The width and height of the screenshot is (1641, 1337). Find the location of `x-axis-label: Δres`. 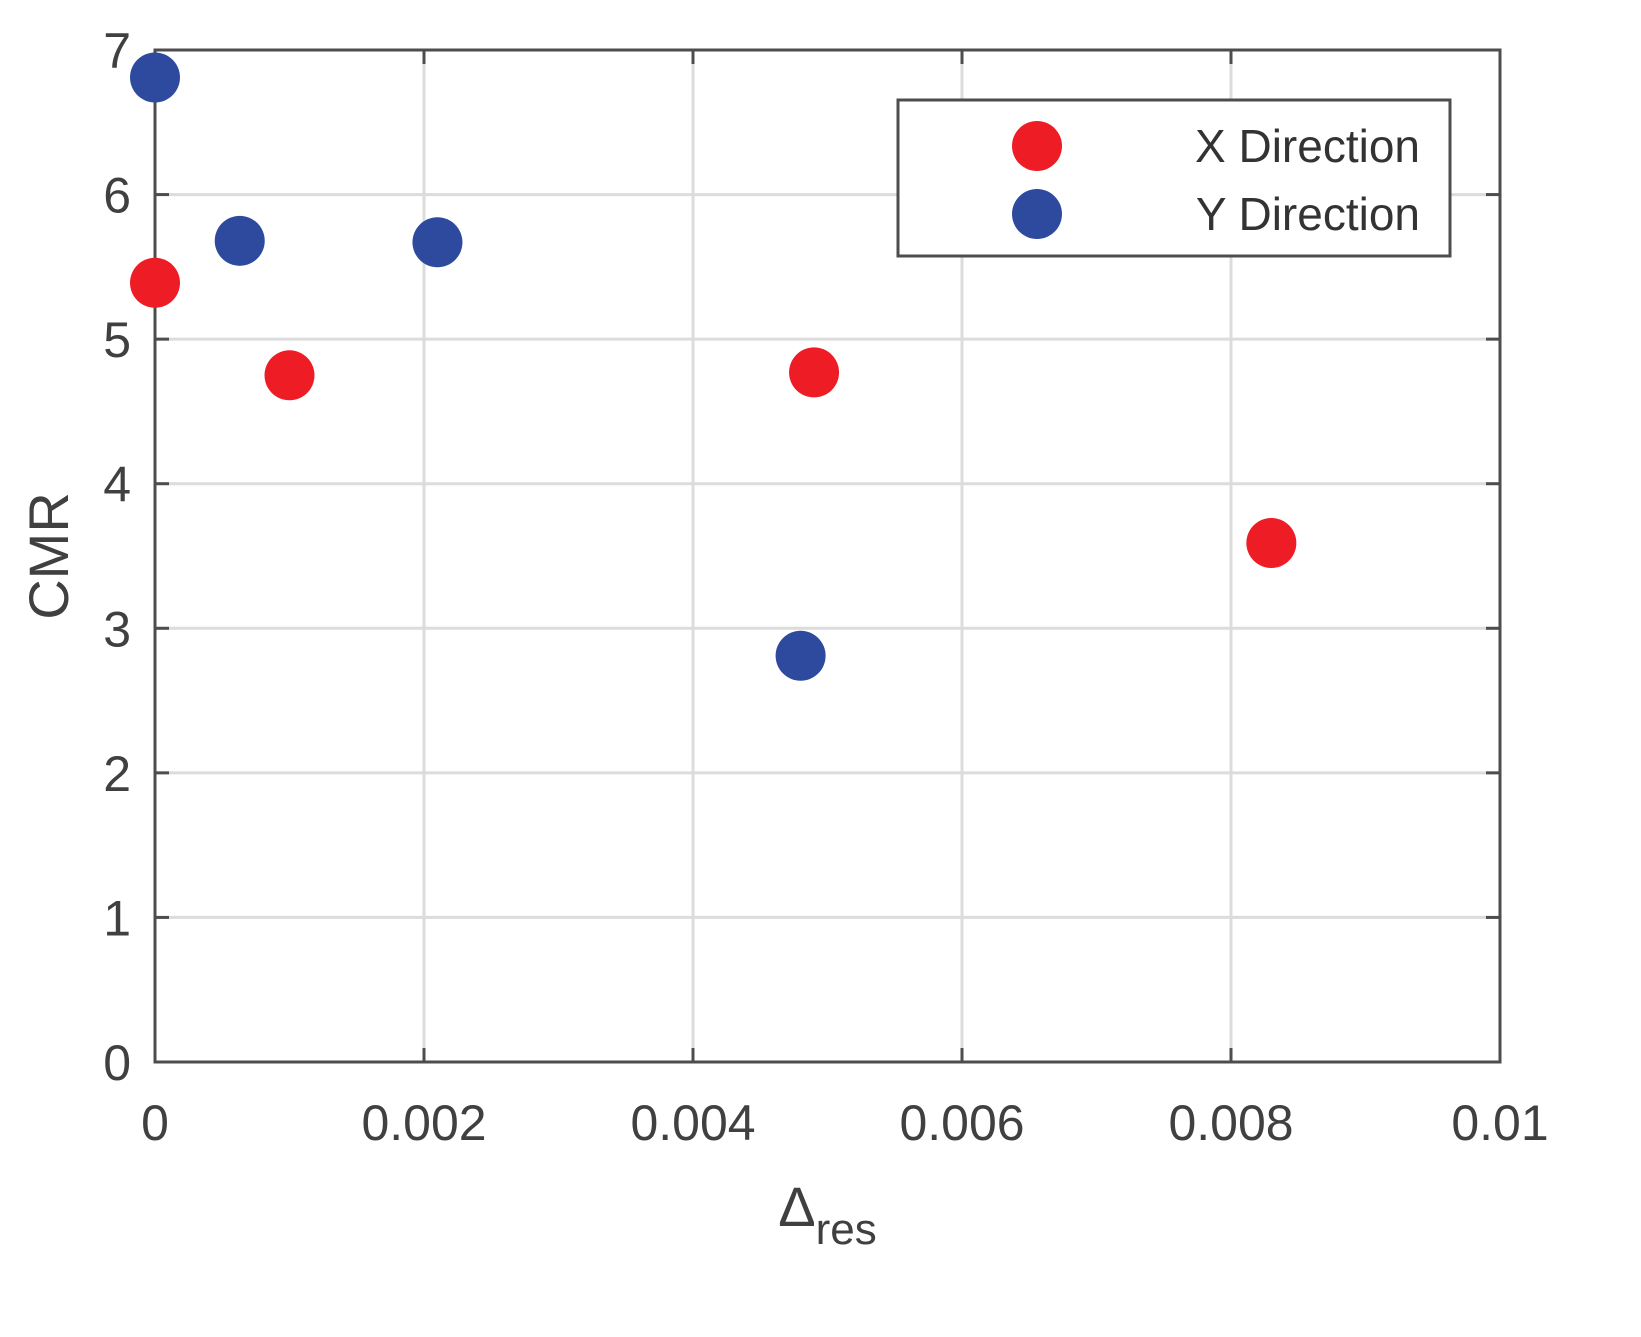

x-axis-label: Δres is located at coordinates (827, 1214).